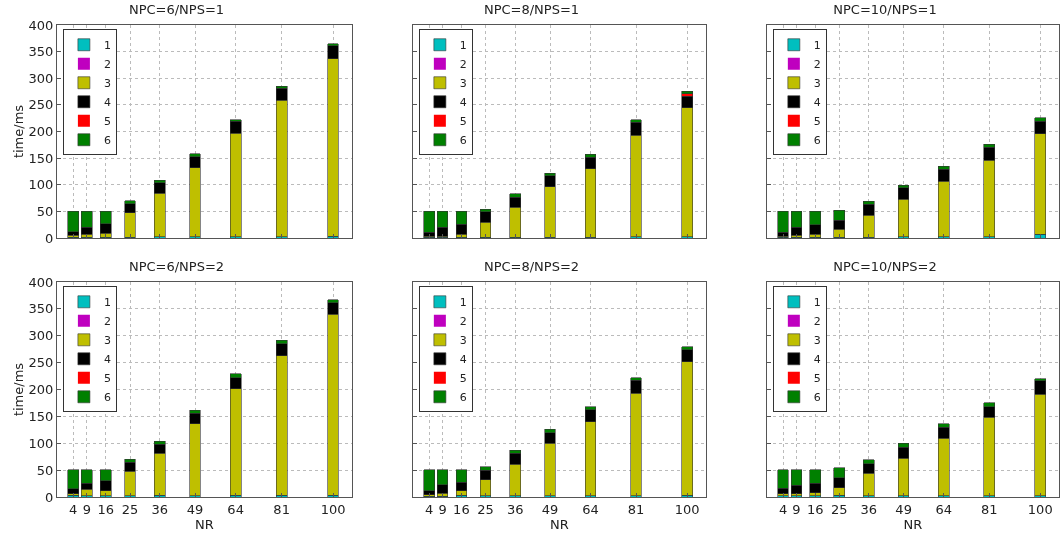  I want to click on chart-title: NPC=8/NPS=1, so click(531, 10).